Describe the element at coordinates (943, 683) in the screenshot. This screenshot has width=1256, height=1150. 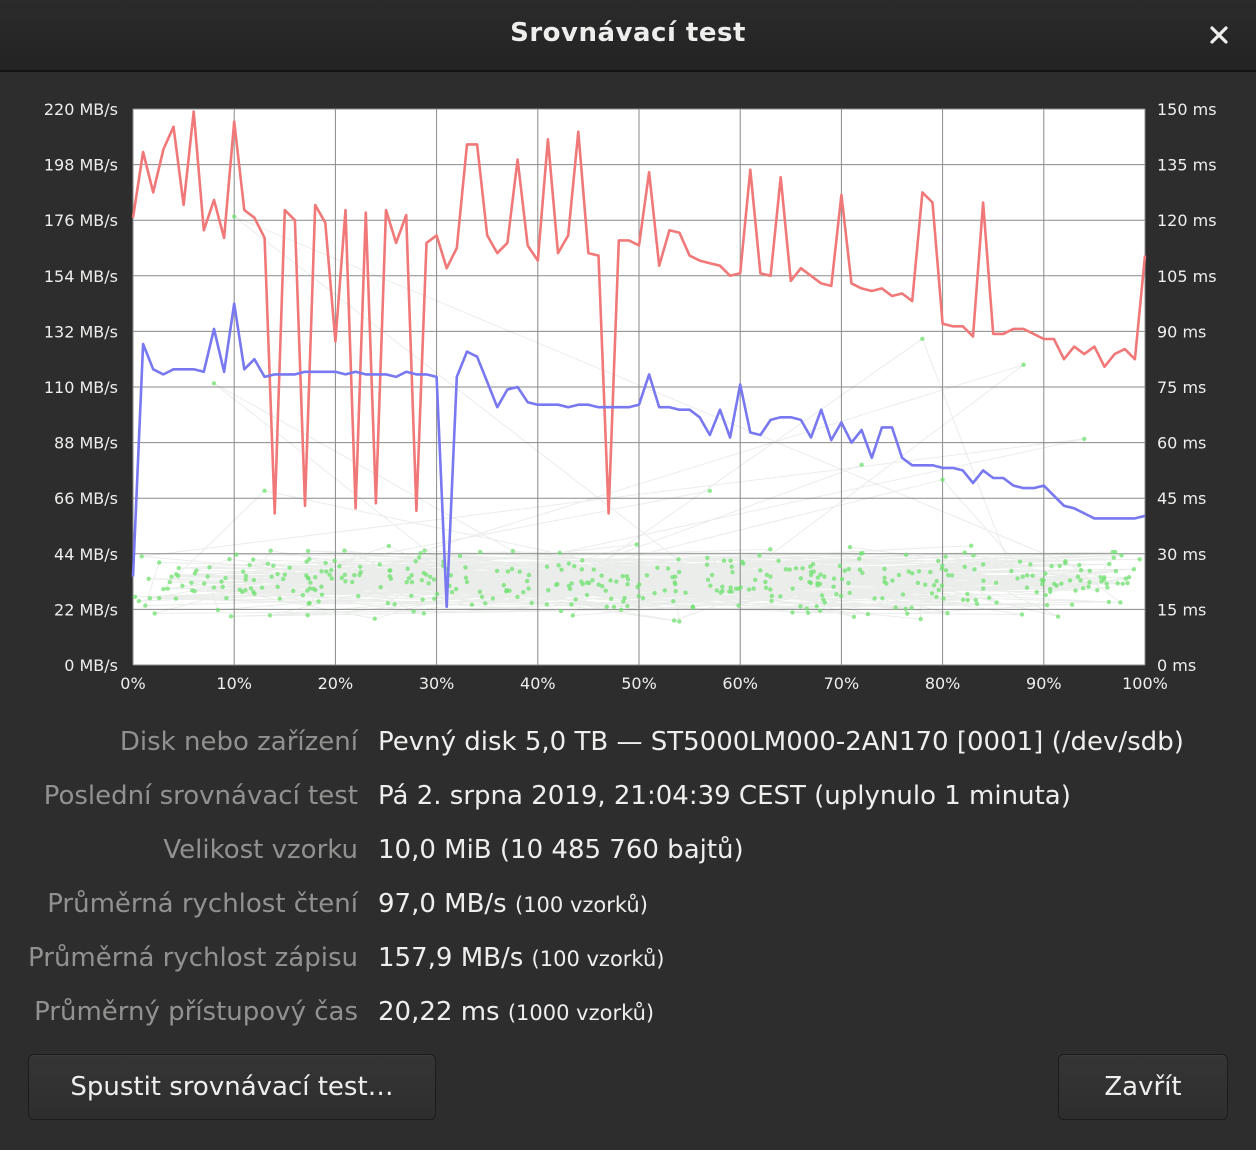
I see `x-tick-label: 80%` at that location.